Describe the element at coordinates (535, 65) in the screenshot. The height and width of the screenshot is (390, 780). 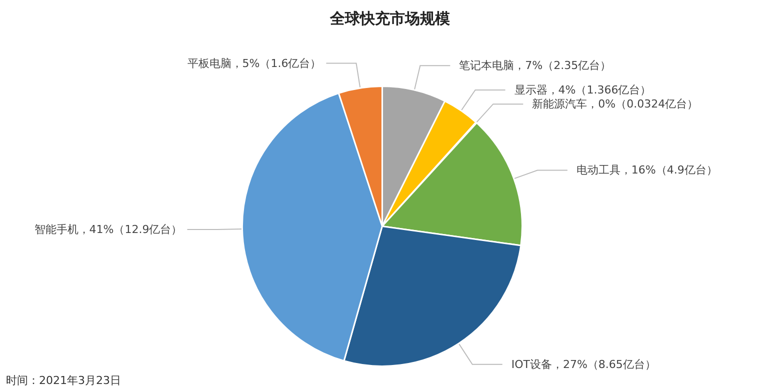
I see `slice-label: 笔记本电脑，7%（2.35亿台）` at that location.